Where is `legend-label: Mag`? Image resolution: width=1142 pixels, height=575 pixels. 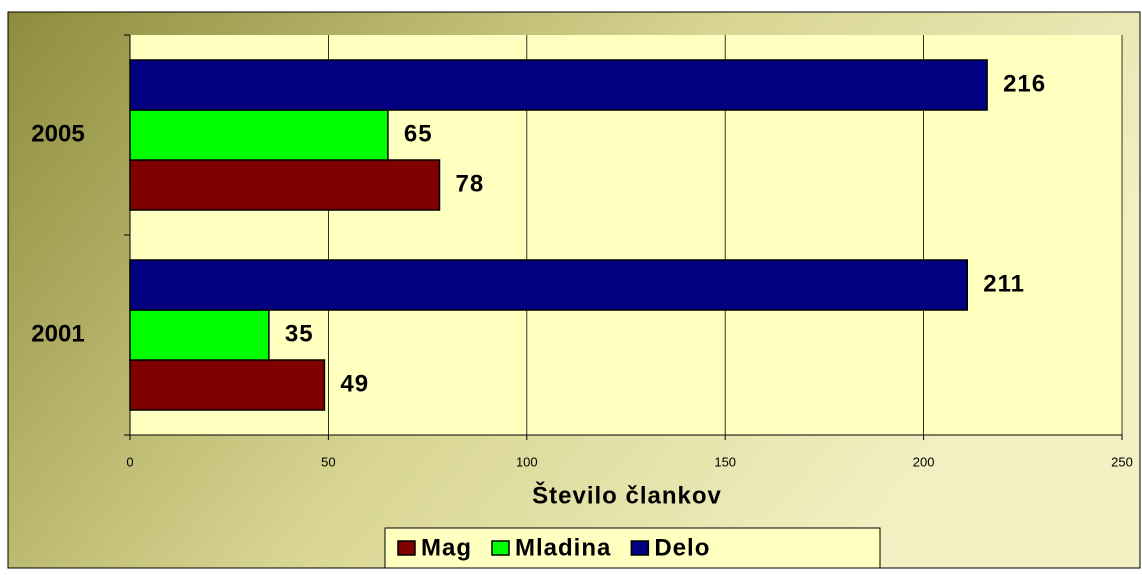
legend-label: Mag is located at coordinates (446, 547).